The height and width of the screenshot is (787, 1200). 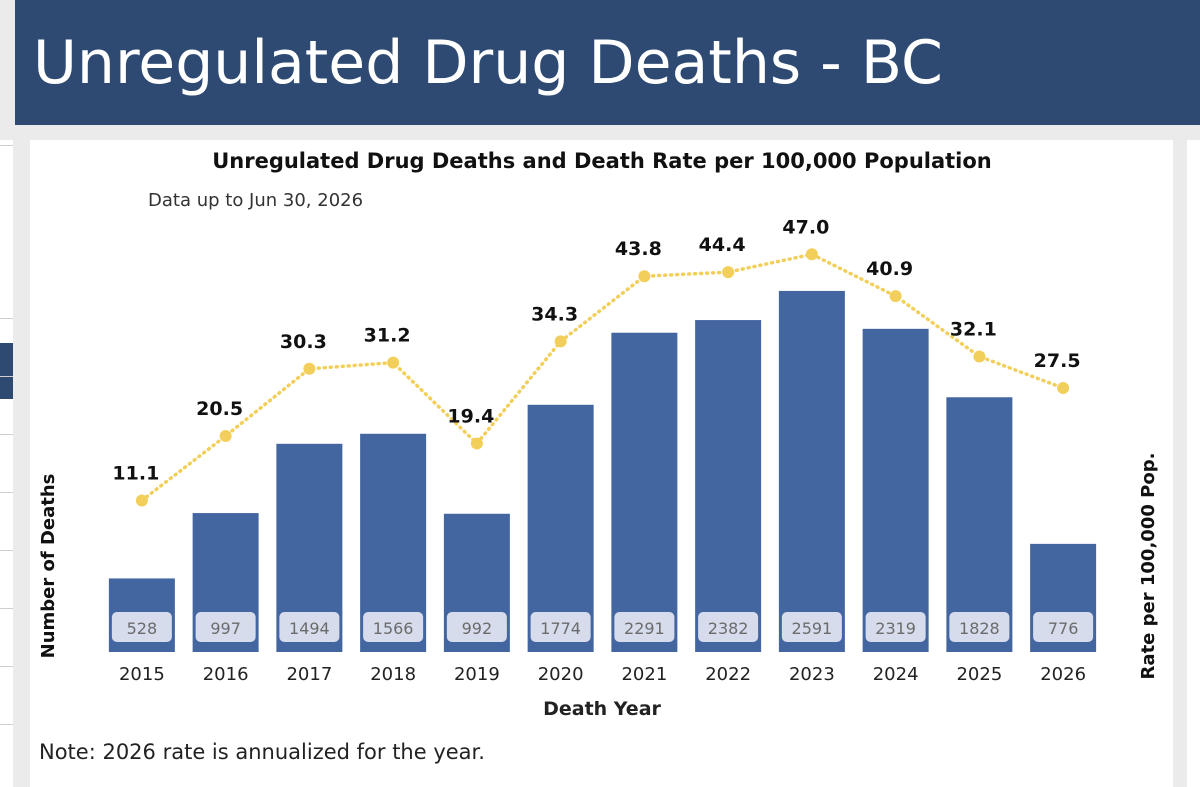 I want to click on page-title: Unregulated Drug Deaths - BC, so click(x=488, y=63).